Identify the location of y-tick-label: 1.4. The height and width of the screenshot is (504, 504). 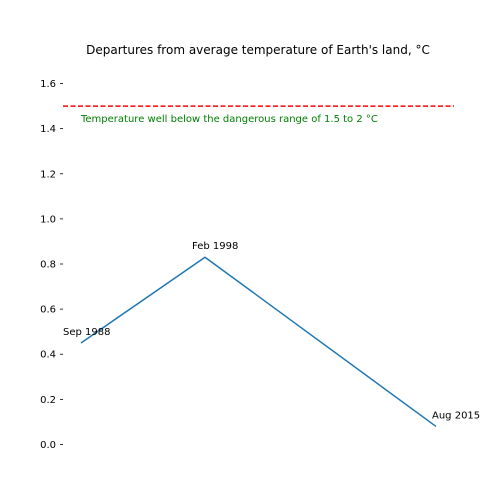
(48, 129).